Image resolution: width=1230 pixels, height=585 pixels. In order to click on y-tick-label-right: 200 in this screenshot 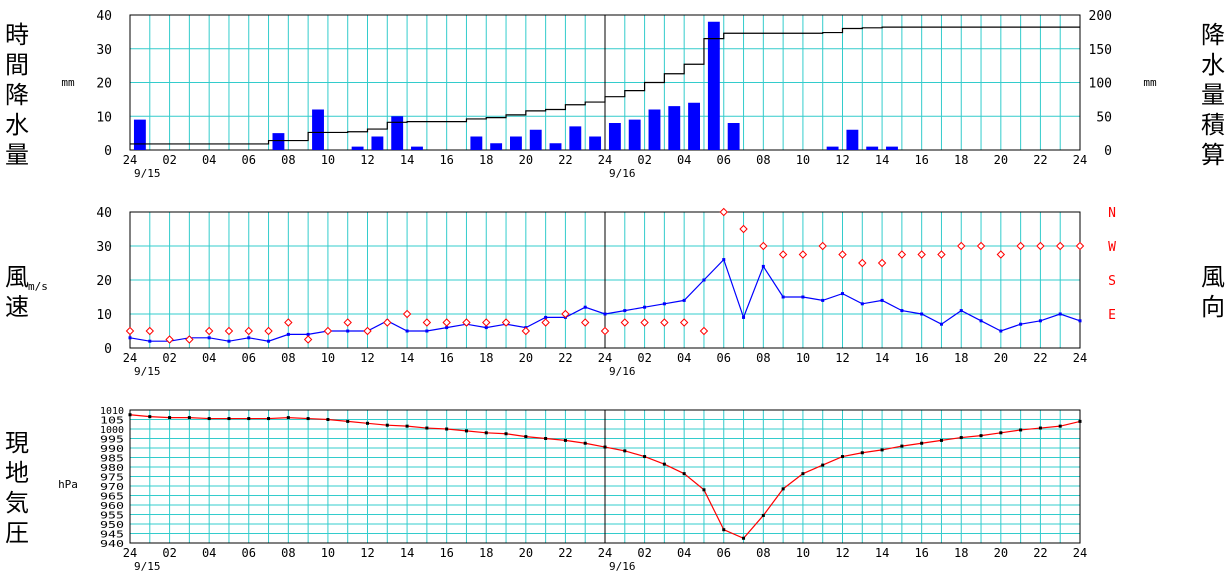, I will do `click(1100, 16)`.